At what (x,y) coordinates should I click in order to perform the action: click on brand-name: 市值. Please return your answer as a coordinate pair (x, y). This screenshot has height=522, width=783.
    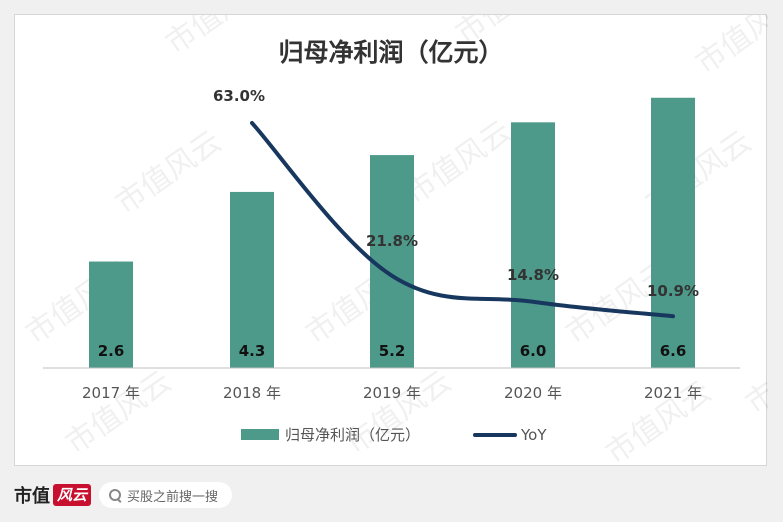
    Looking at the image, I should click on (32, 496).